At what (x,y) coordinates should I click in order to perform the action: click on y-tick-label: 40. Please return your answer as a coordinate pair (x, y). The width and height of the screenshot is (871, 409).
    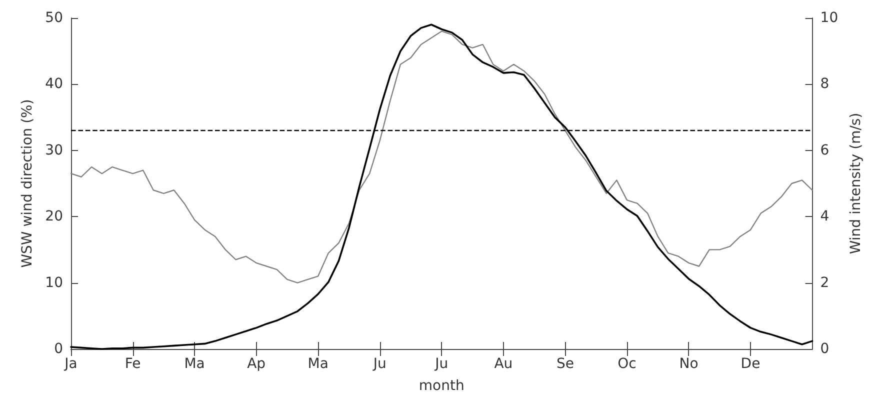
    Looking at the image, I should click on (54, 84).